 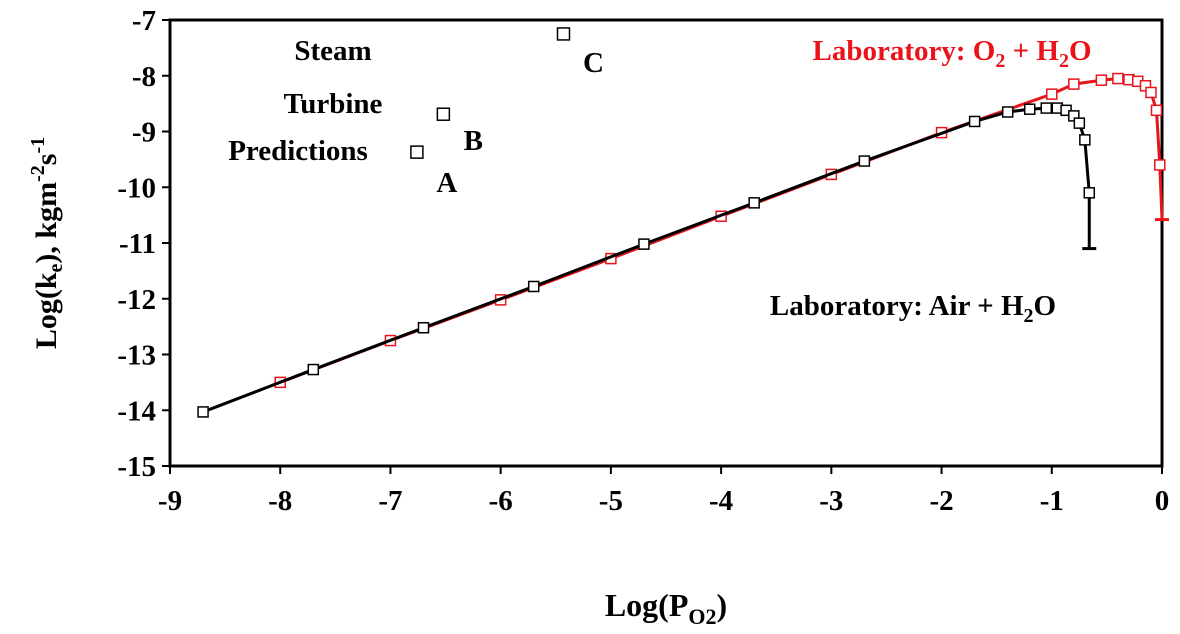 I want to click on y-tick-label: -9, so click(x=144, y=133).